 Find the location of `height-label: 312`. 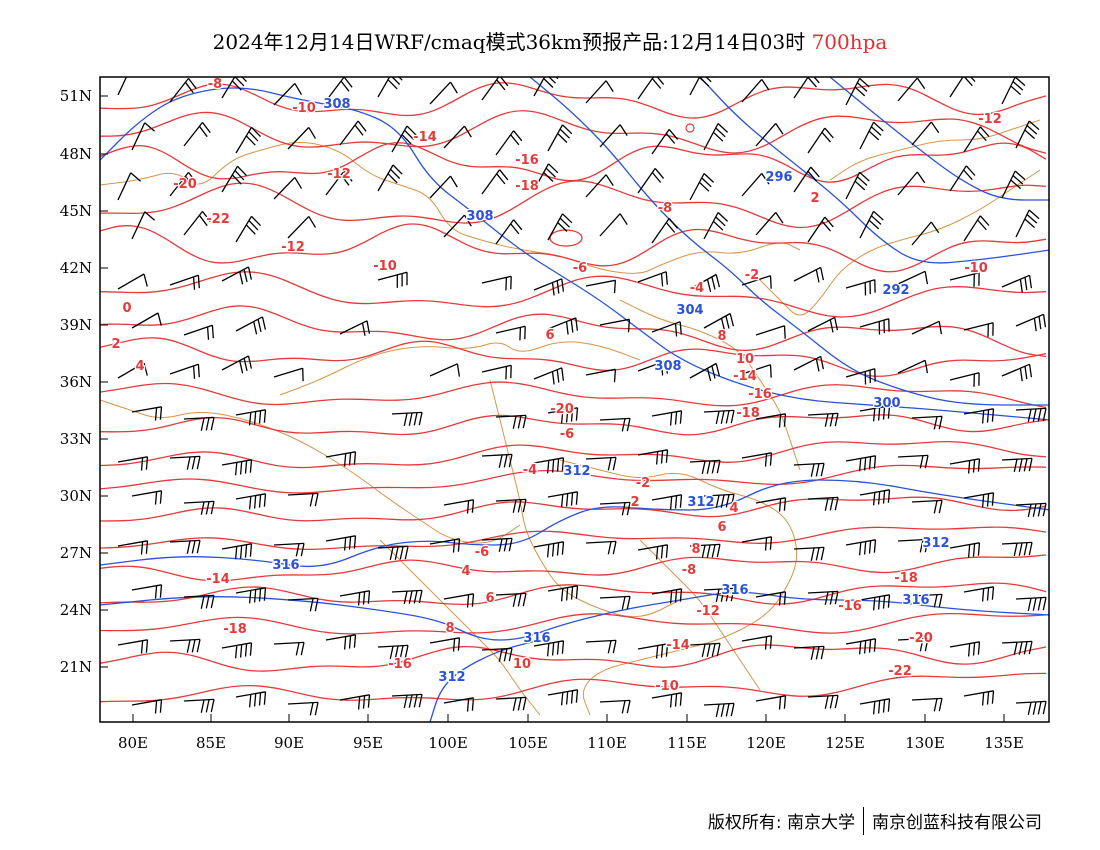

height-label: 312 is located at coordinates (935, 543).